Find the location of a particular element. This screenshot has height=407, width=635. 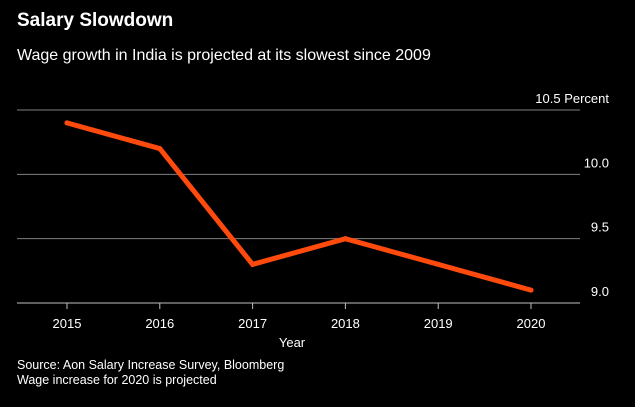

y-tick-label: 9.5 is located at coordinates (600, 227).